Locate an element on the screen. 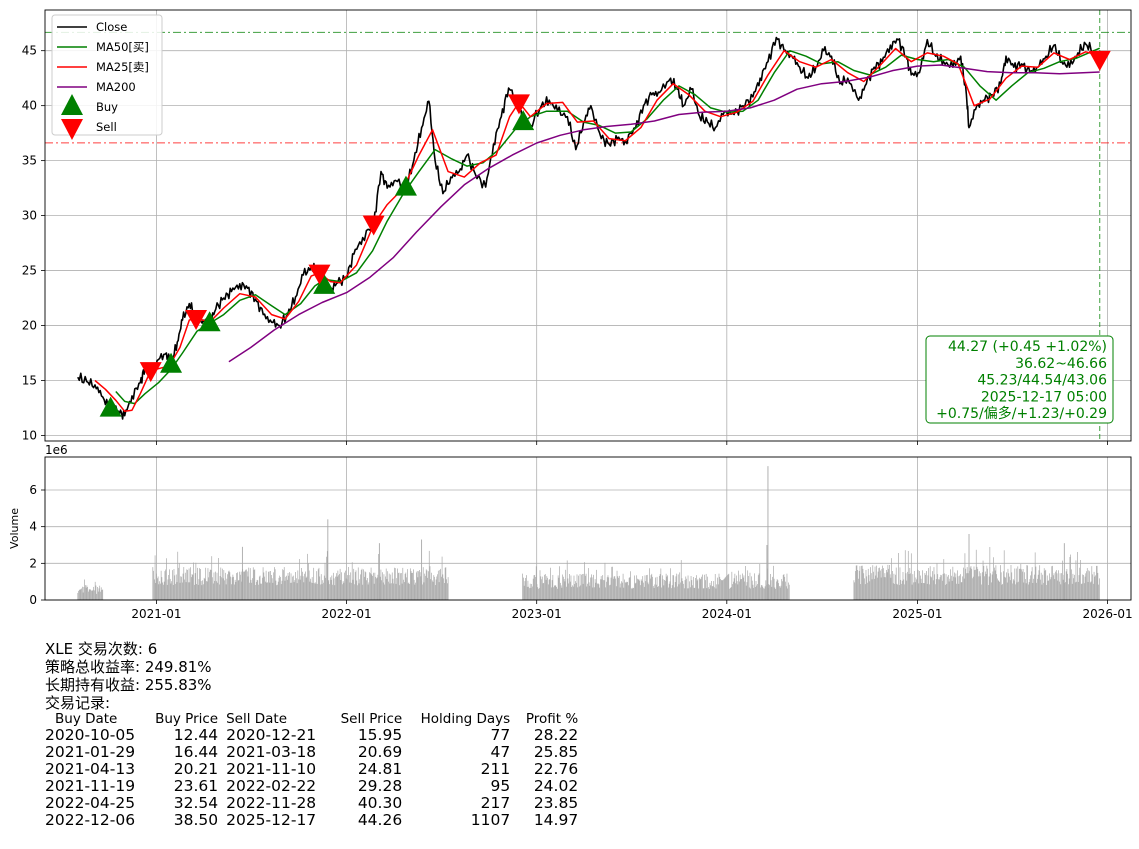 The image size is (1139, 849). trade-cell-buy-date: 2022-12-06 is located at coordinates (90, 820).